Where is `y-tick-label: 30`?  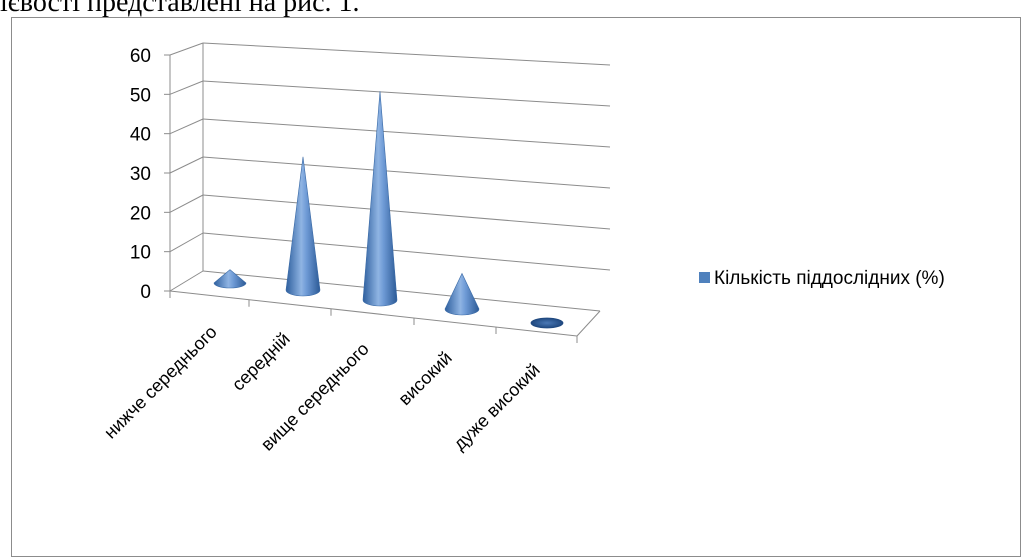 y-tick-label: 30 is located at coordinates (140, 174).